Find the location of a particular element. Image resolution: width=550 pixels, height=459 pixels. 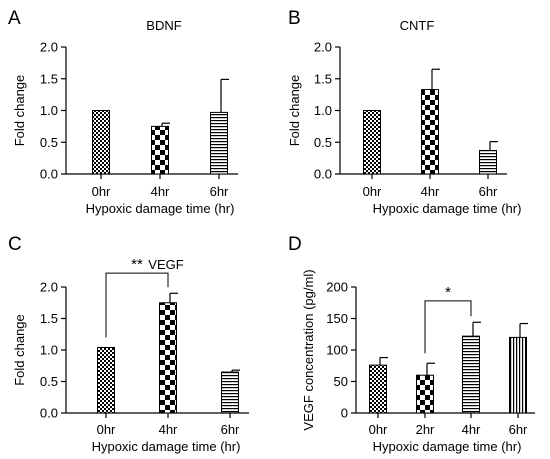

chart-title: CNTF is located at coordinates (417, 25).